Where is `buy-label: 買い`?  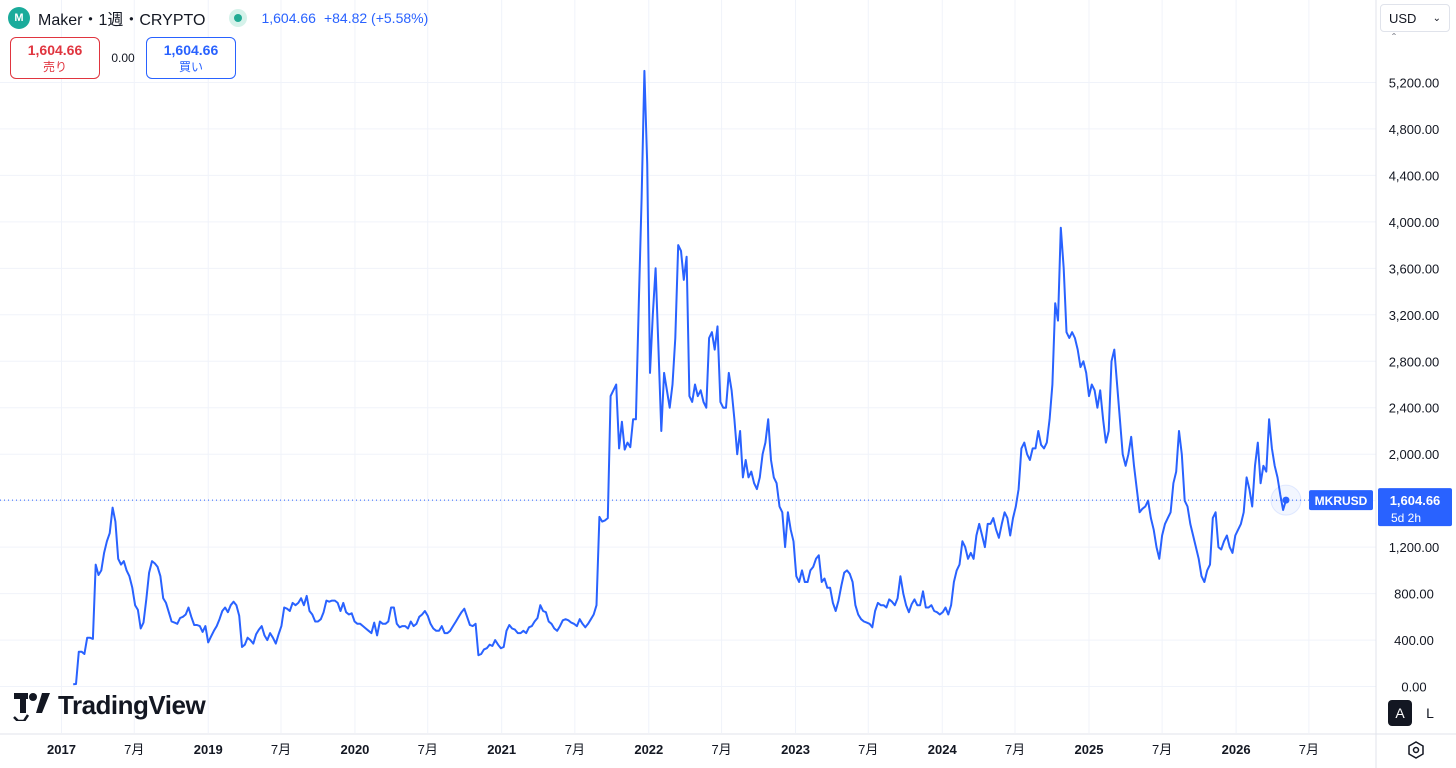 buy-label: 買い is located at coordinates (190, 66).